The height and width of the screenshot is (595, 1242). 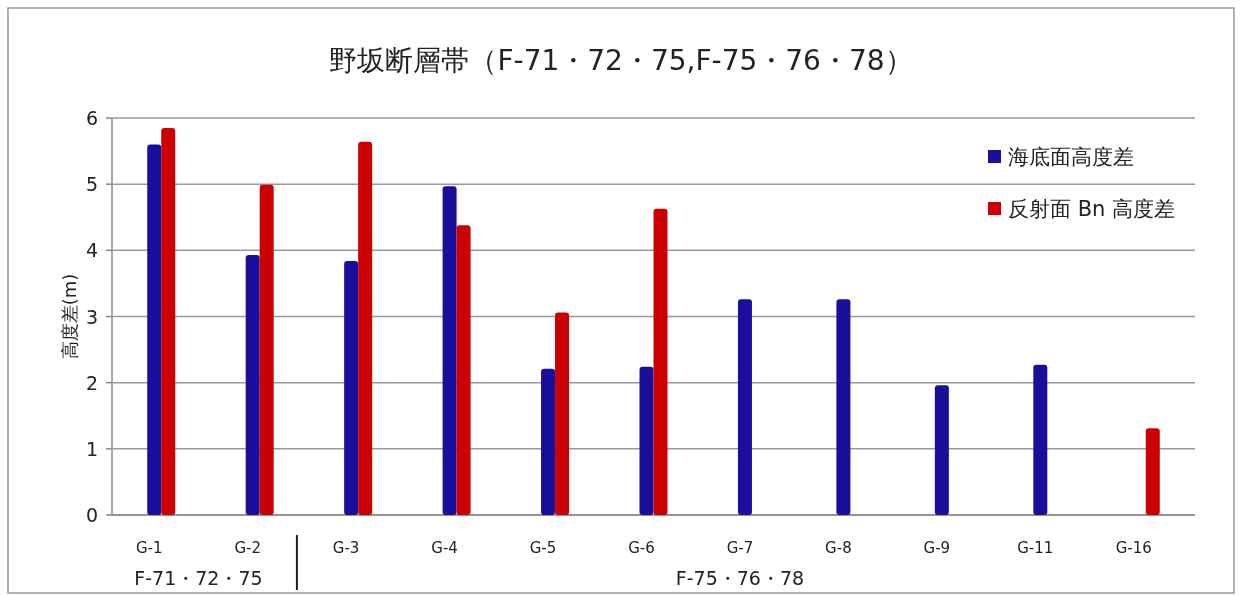 What do you see at coordinates (740, 578) in the screenshot?
I see `text: F-75・76・78` at bounding box center [740, 578].